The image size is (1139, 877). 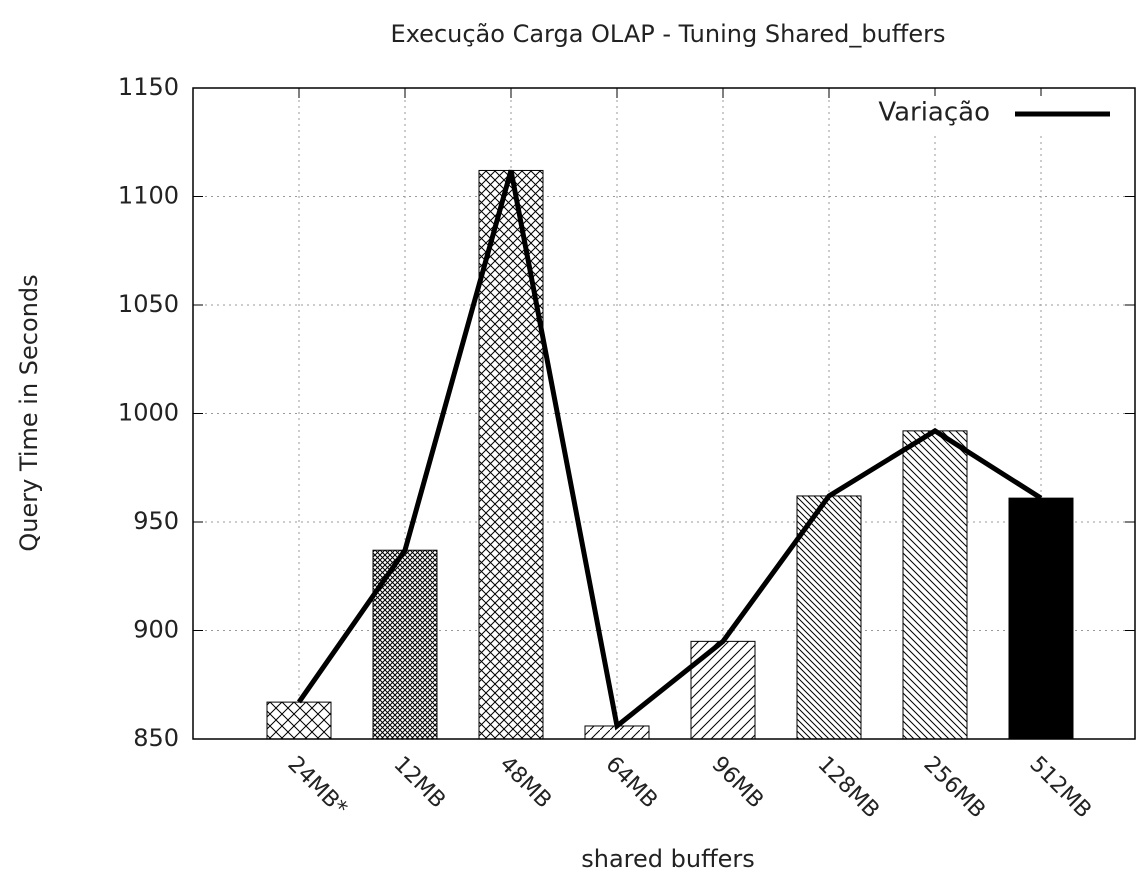 What do you see at coordinates (1060, 787) in the screenshot?
I see `x-tick-label: 512MB` at bounding box center [1060, 787].